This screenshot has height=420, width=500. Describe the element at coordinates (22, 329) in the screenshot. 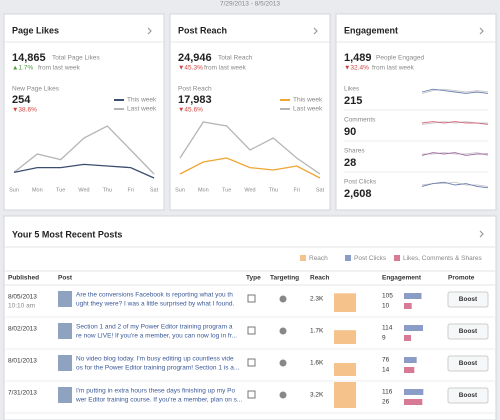

I see `published-date: 8/02/2013` at that location.